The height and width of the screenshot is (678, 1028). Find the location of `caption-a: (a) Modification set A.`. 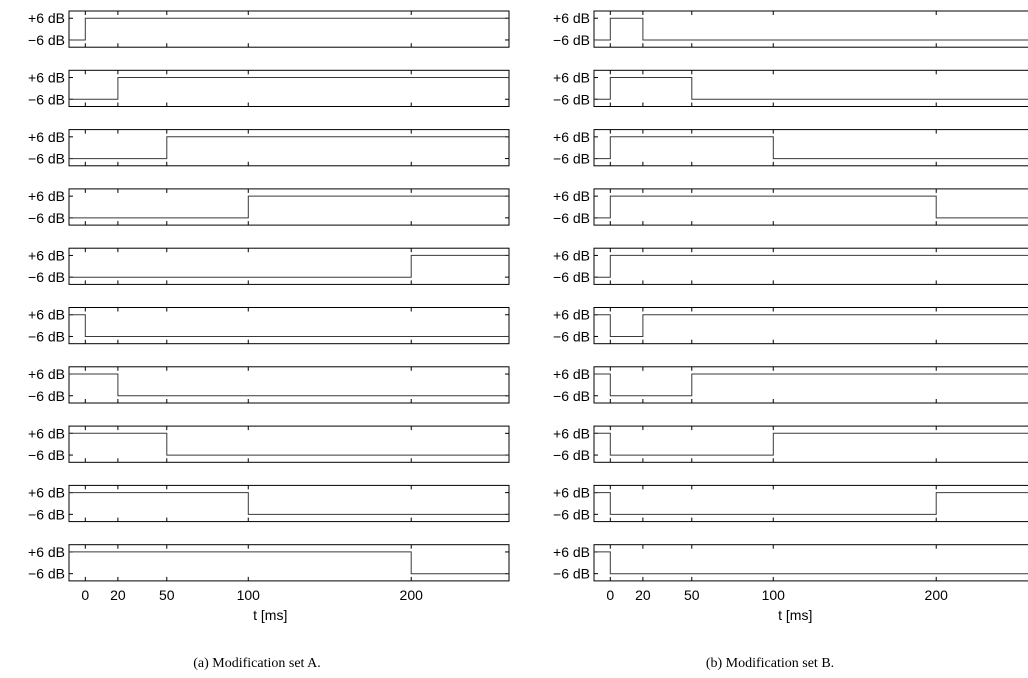

caption-a: (a) Modification set A. is located at coordinates (257, 663).